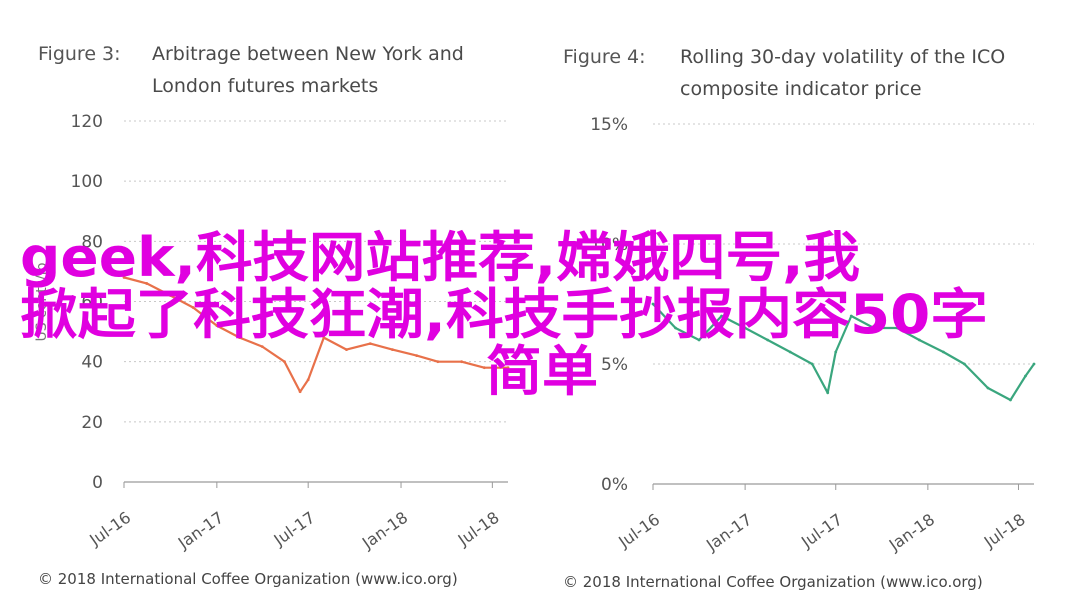  I want to click on chart2-title-line1: Rolling 30-day volatility of the ICO, so click(842, 57).